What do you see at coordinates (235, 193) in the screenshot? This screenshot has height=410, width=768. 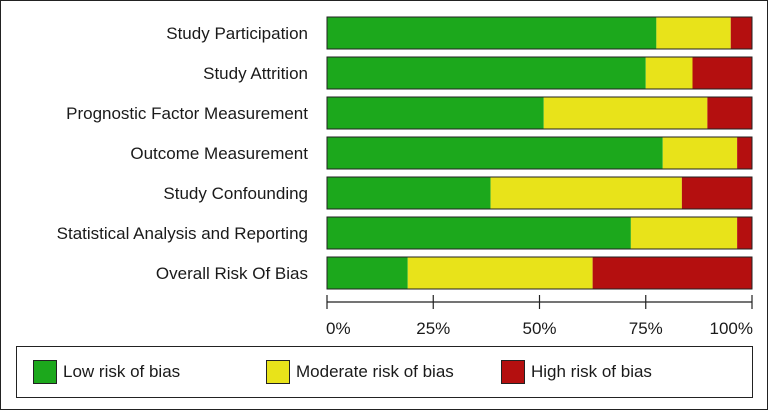 I see `category-label-study-confounding: Study Confounding` at bounding box center [235, 193].